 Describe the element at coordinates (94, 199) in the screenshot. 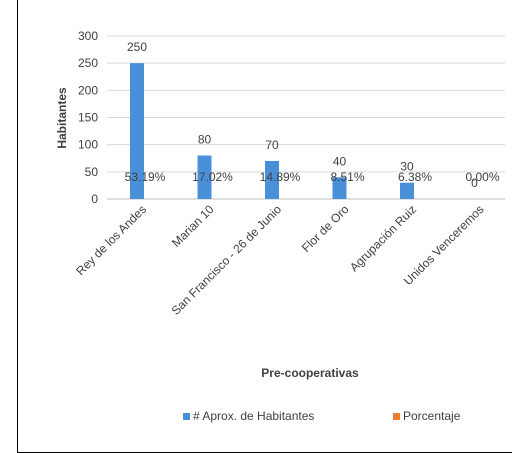

I see `y-tick-label: 0` at that location.